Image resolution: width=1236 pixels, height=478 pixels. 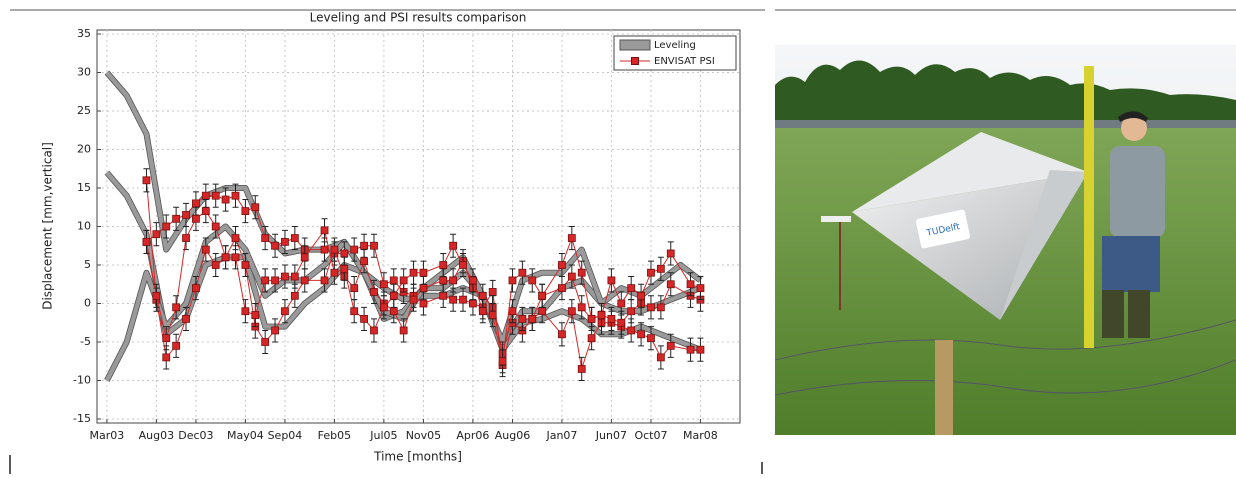 What do you see at coordinates (84, 187) in the screenshot?
I see `y-tick-label: 15` at bounding box center [84, 187].